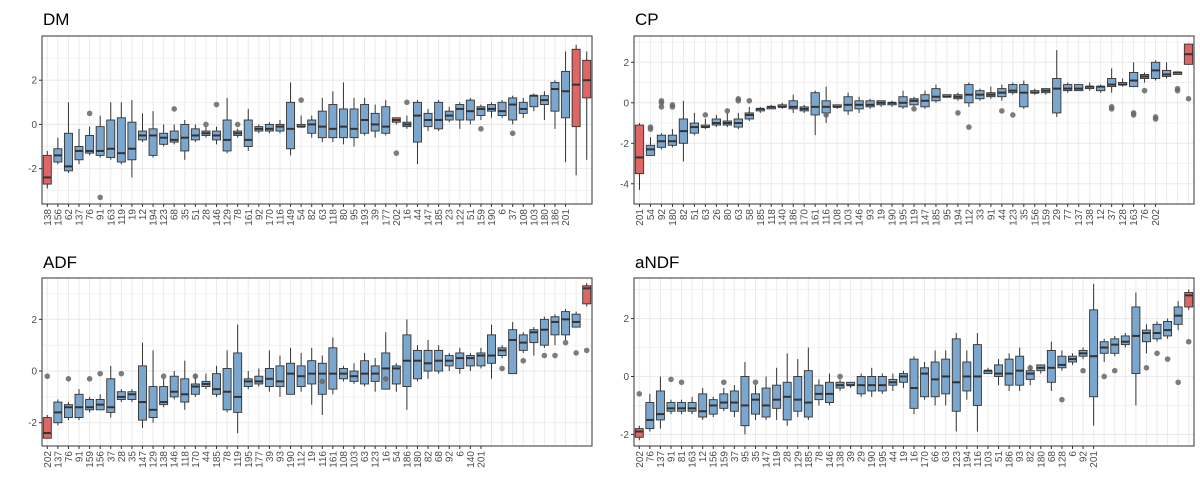  Describe the element at coordinates (471, 459) in the screenshot. I see `x-tick-label: 140` at that location.